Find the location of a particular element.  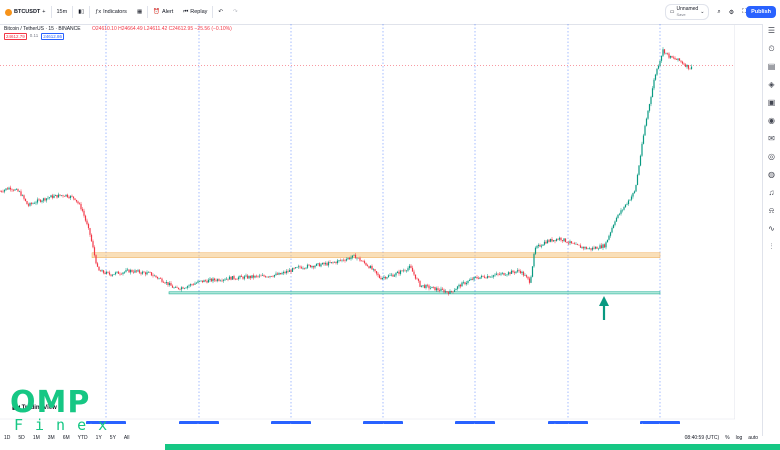

layout-name-button: ▭ Unnamed Save ⌄ is located at coordinates (687, 12).